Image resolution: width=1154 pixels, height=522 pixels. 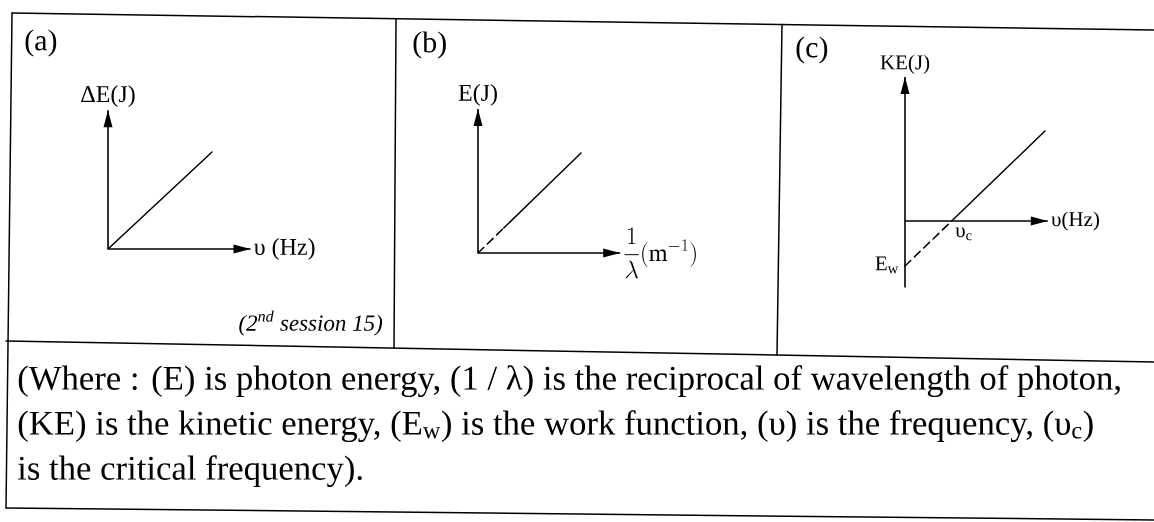 I want to click on x-axis-title: $\frac{1}{\lambda}(\mathrm{m}^{-1})$, so click(x=660, y=253).